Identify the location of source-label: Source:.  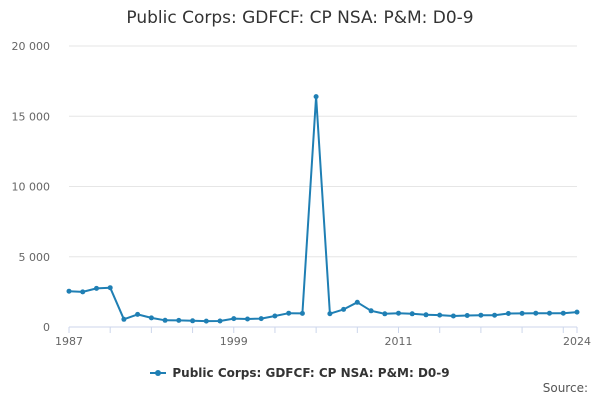
(565, 388).